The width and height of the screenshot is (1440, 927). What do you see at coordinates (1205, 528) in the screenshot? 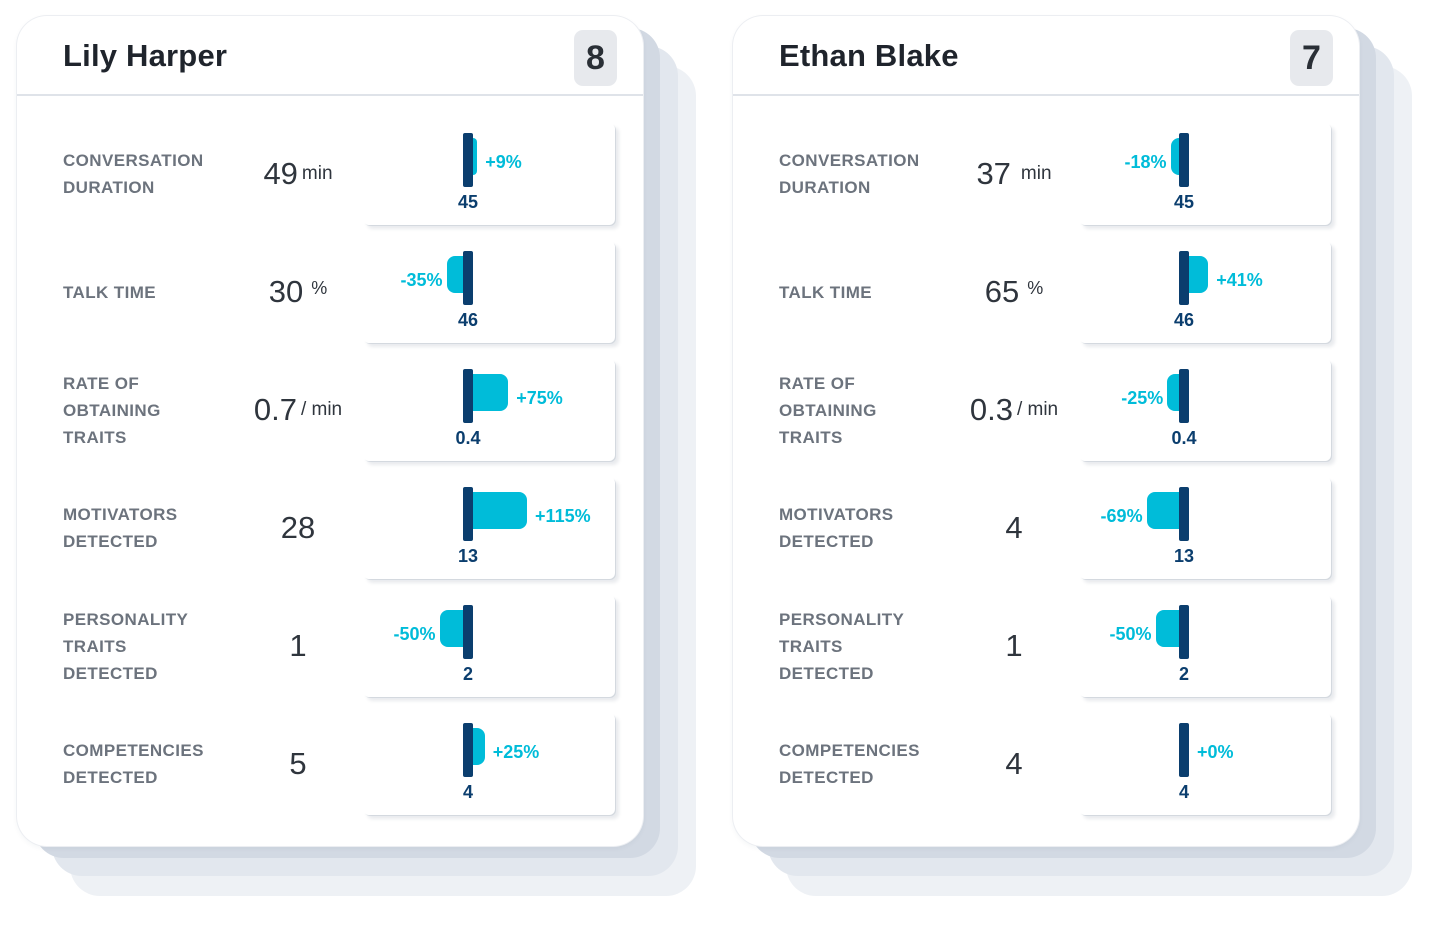
I see `benchmark-comparison: -69% 13` at bounding box center [1205, 528].